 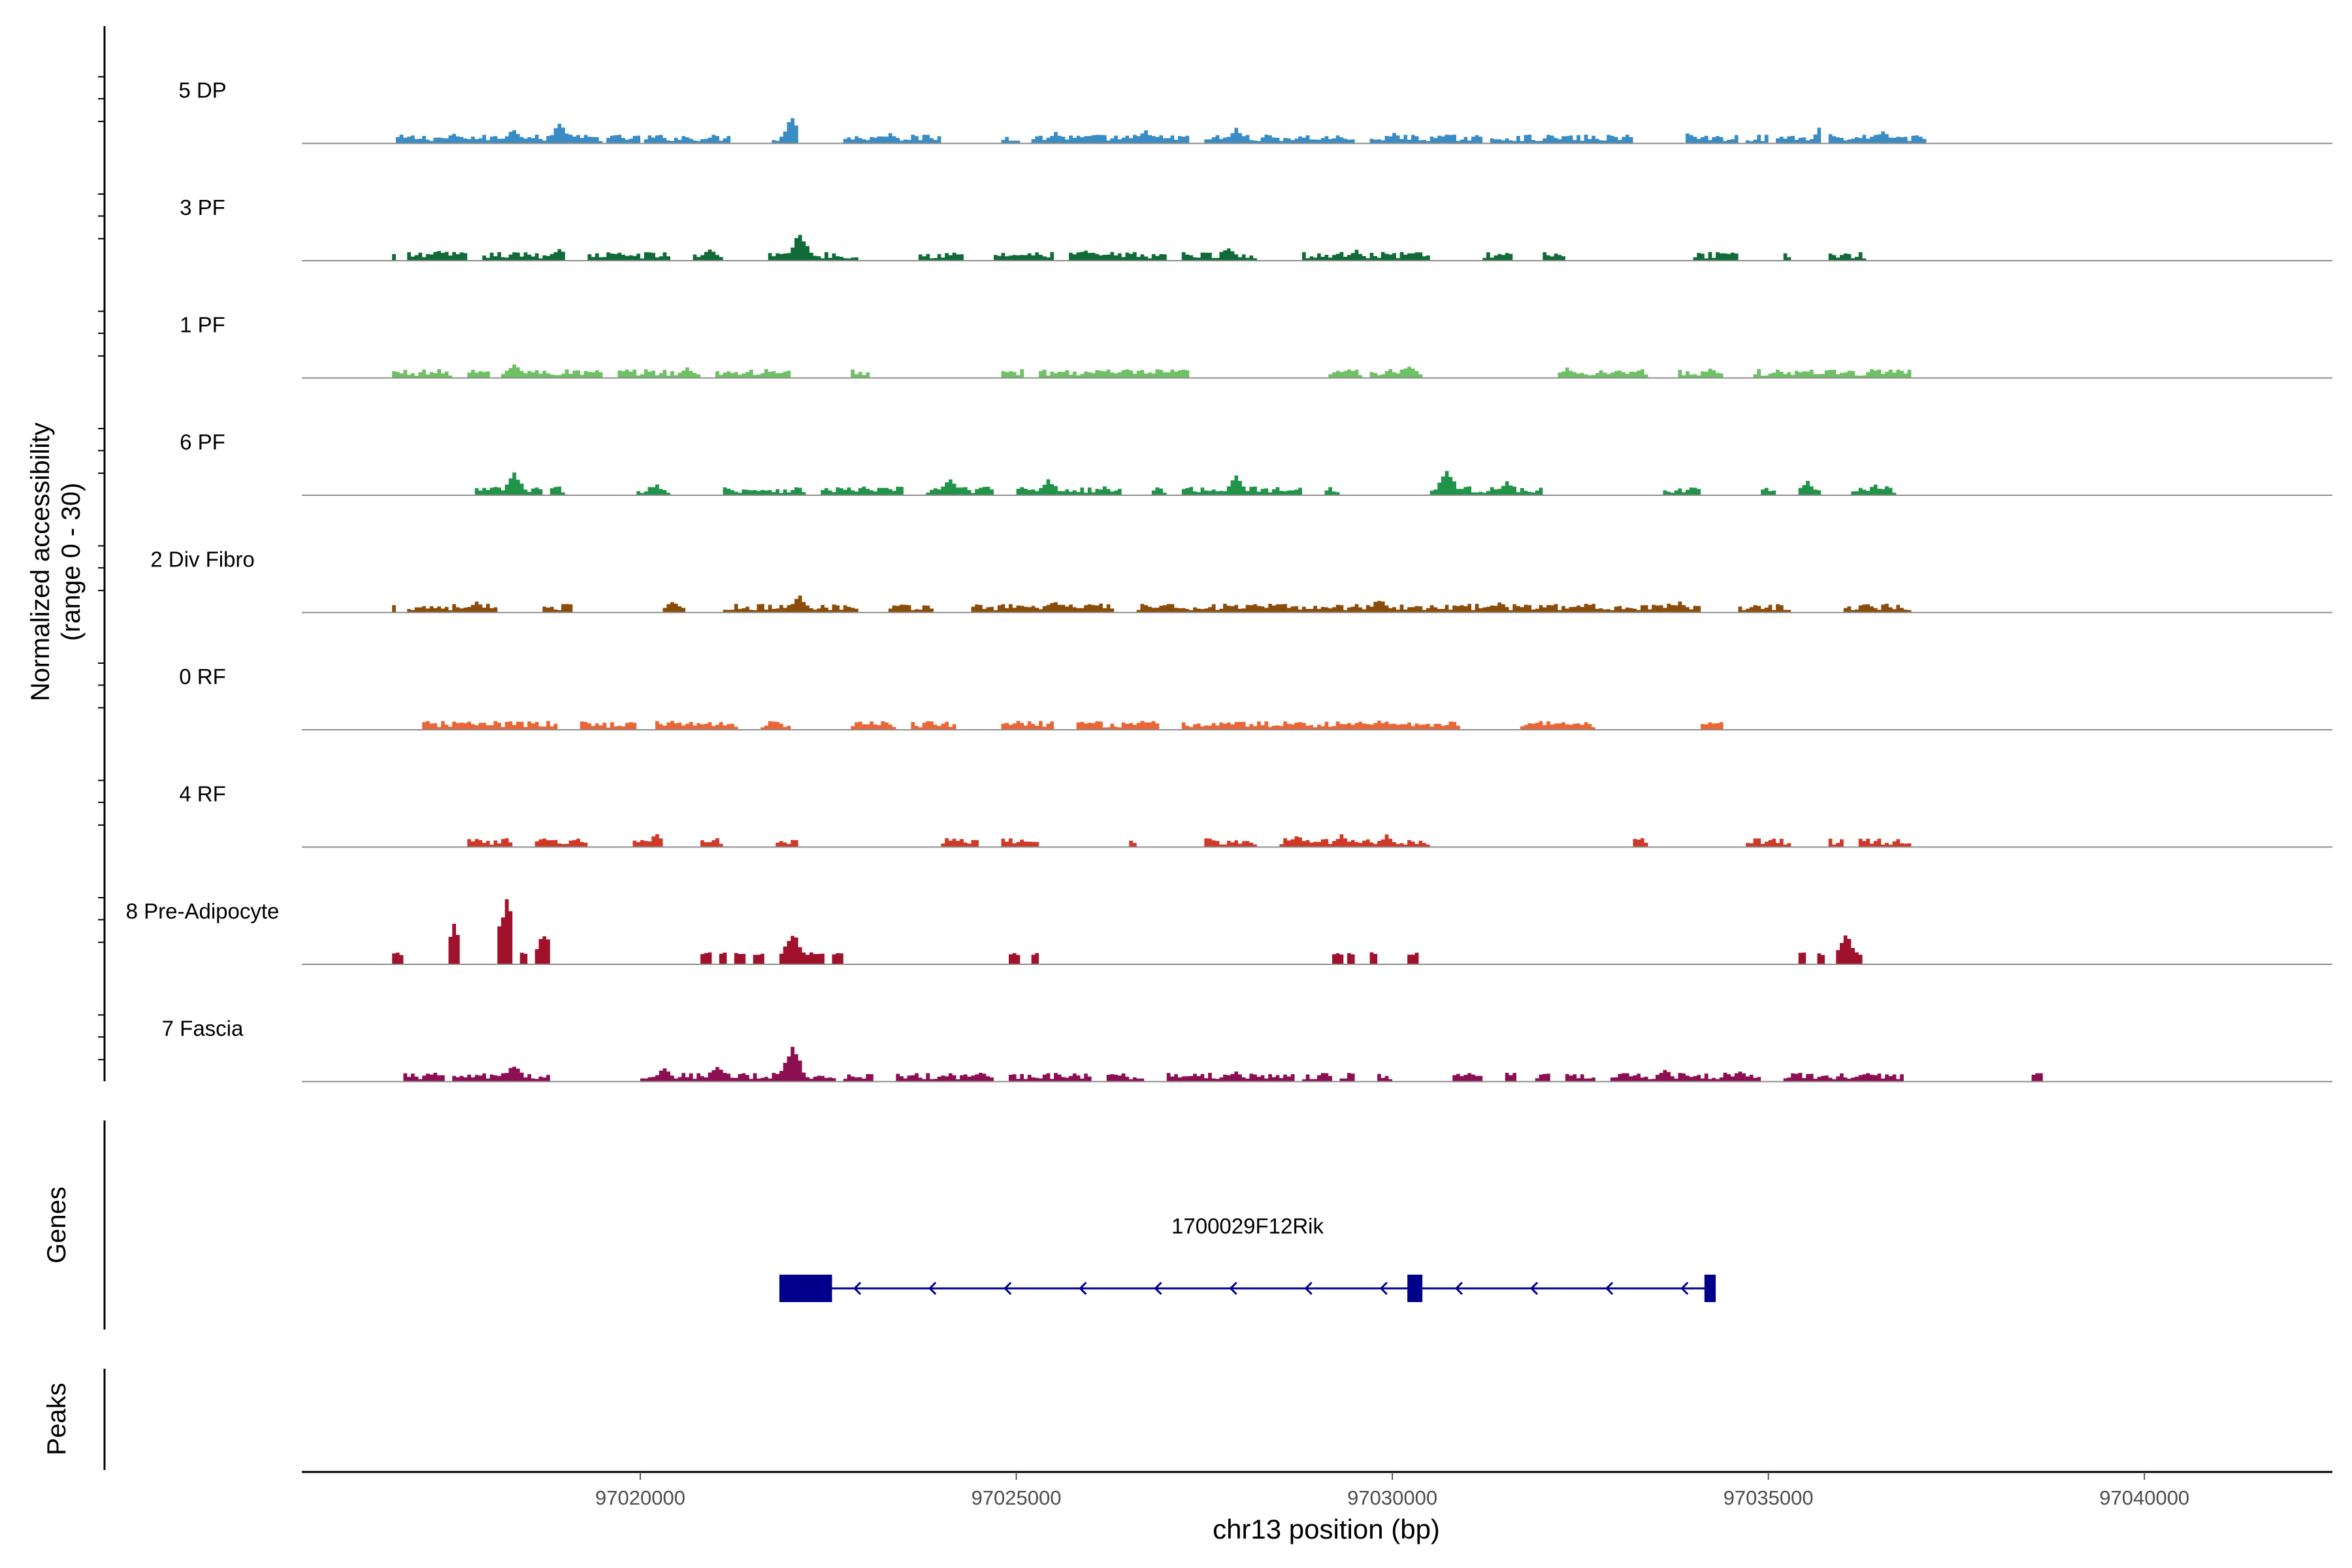 I want to click on track-label: 8 Pre-Adipocyte, so click(x=203, y=911).